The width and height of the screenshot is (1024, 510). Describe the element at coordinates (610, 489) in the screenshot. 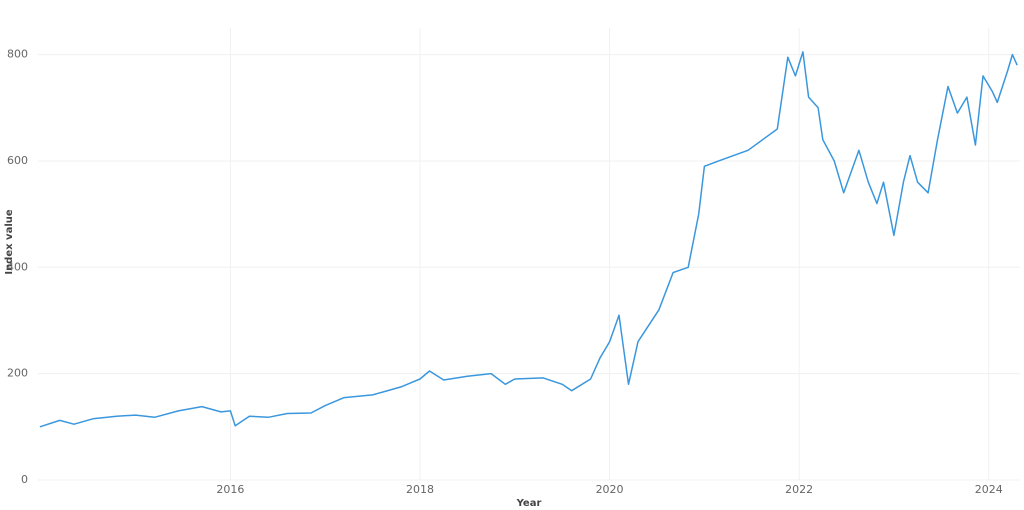

I see `x-tick-label: 2020` at that location.